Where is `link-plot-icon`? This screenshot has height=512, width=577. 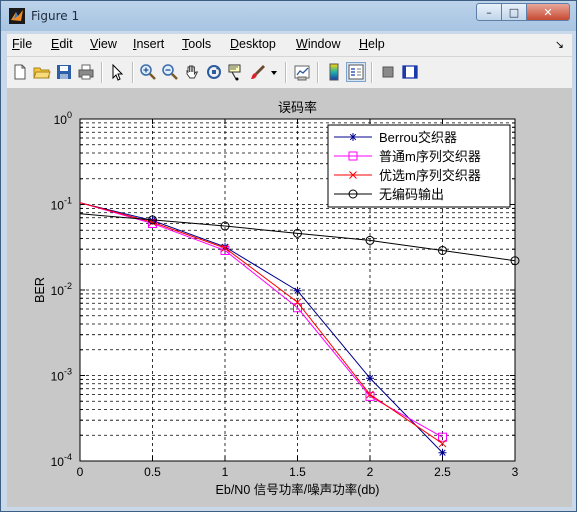
link-plot-icon is located at coordinates (302, 72).